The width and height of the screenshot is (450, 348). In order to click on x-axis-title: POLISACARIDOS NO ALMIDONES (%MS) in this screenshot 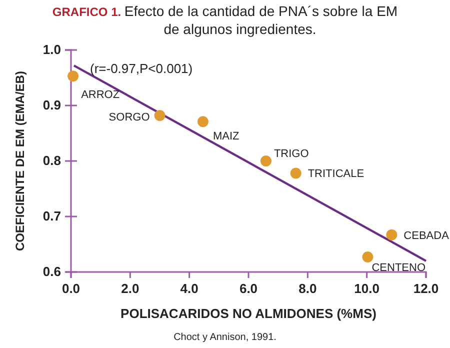, I will do `click(248, 313)`.